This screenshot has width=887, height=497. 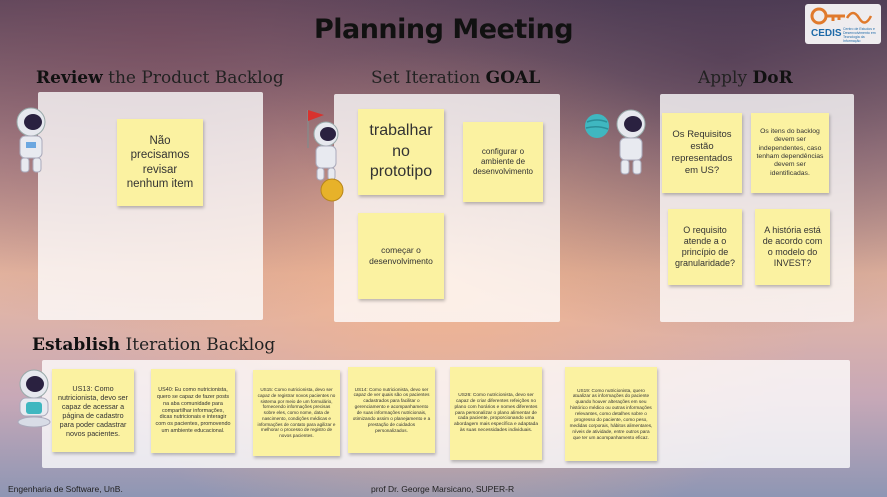 What do you see at coordinates (401, 256) in the screenshot?
I see `goal-note: começar o desenvolvimento` at bounding box center [401, 256].